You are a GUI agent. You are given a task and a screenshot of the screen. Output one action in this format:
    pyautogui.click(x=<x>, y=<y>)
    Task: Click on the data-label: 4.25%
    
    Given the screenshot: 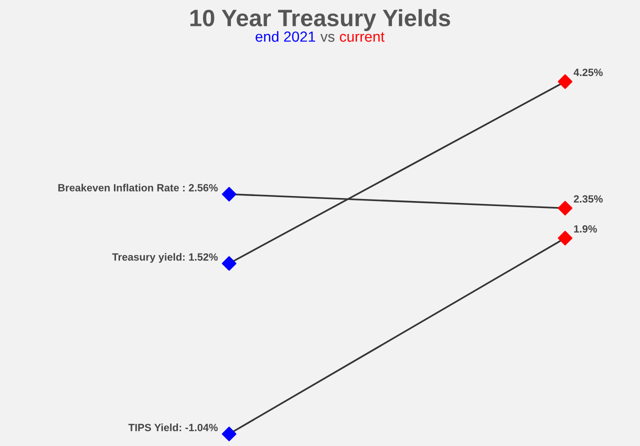 What is the action you would take?
    pyautogui.click(x=588, y=72)
    